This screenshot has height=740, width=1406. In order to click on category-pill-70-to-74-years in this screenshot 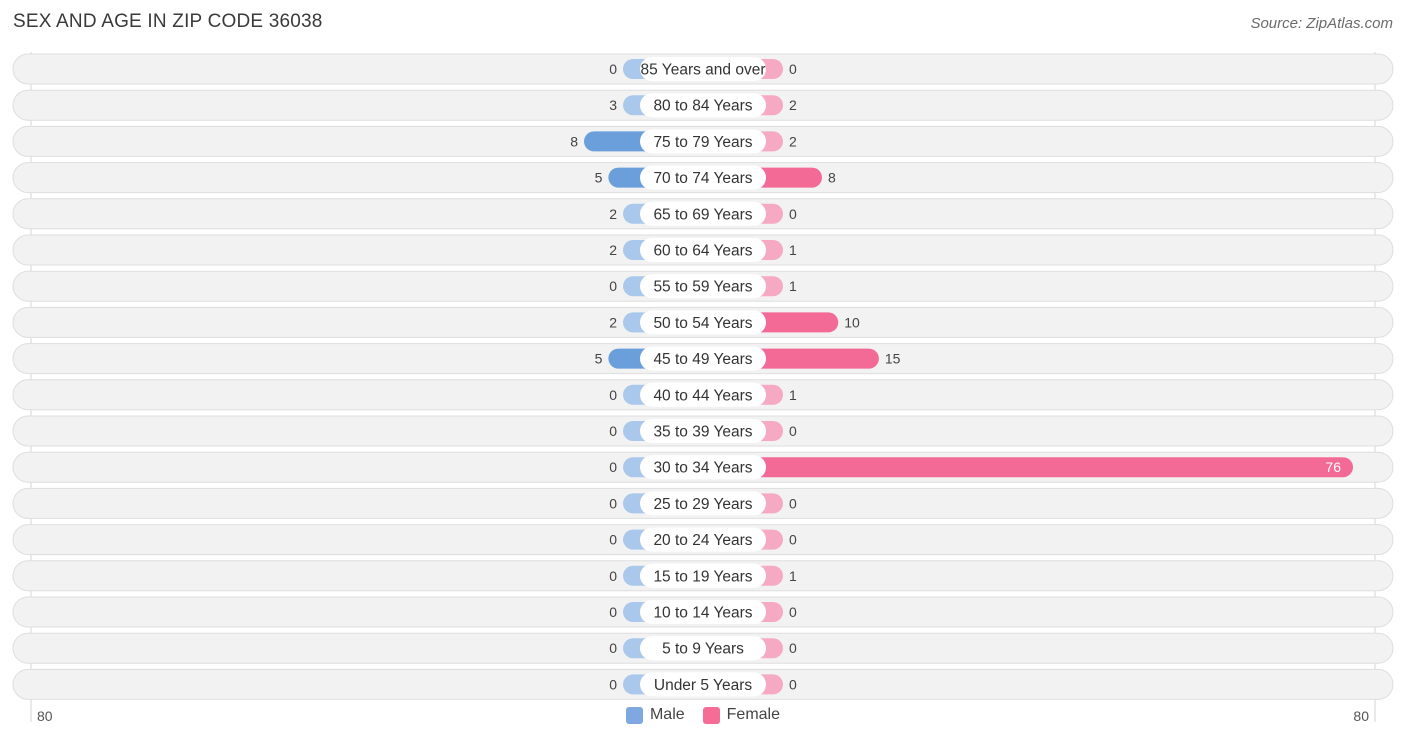, I will do `click(703, 177)`.